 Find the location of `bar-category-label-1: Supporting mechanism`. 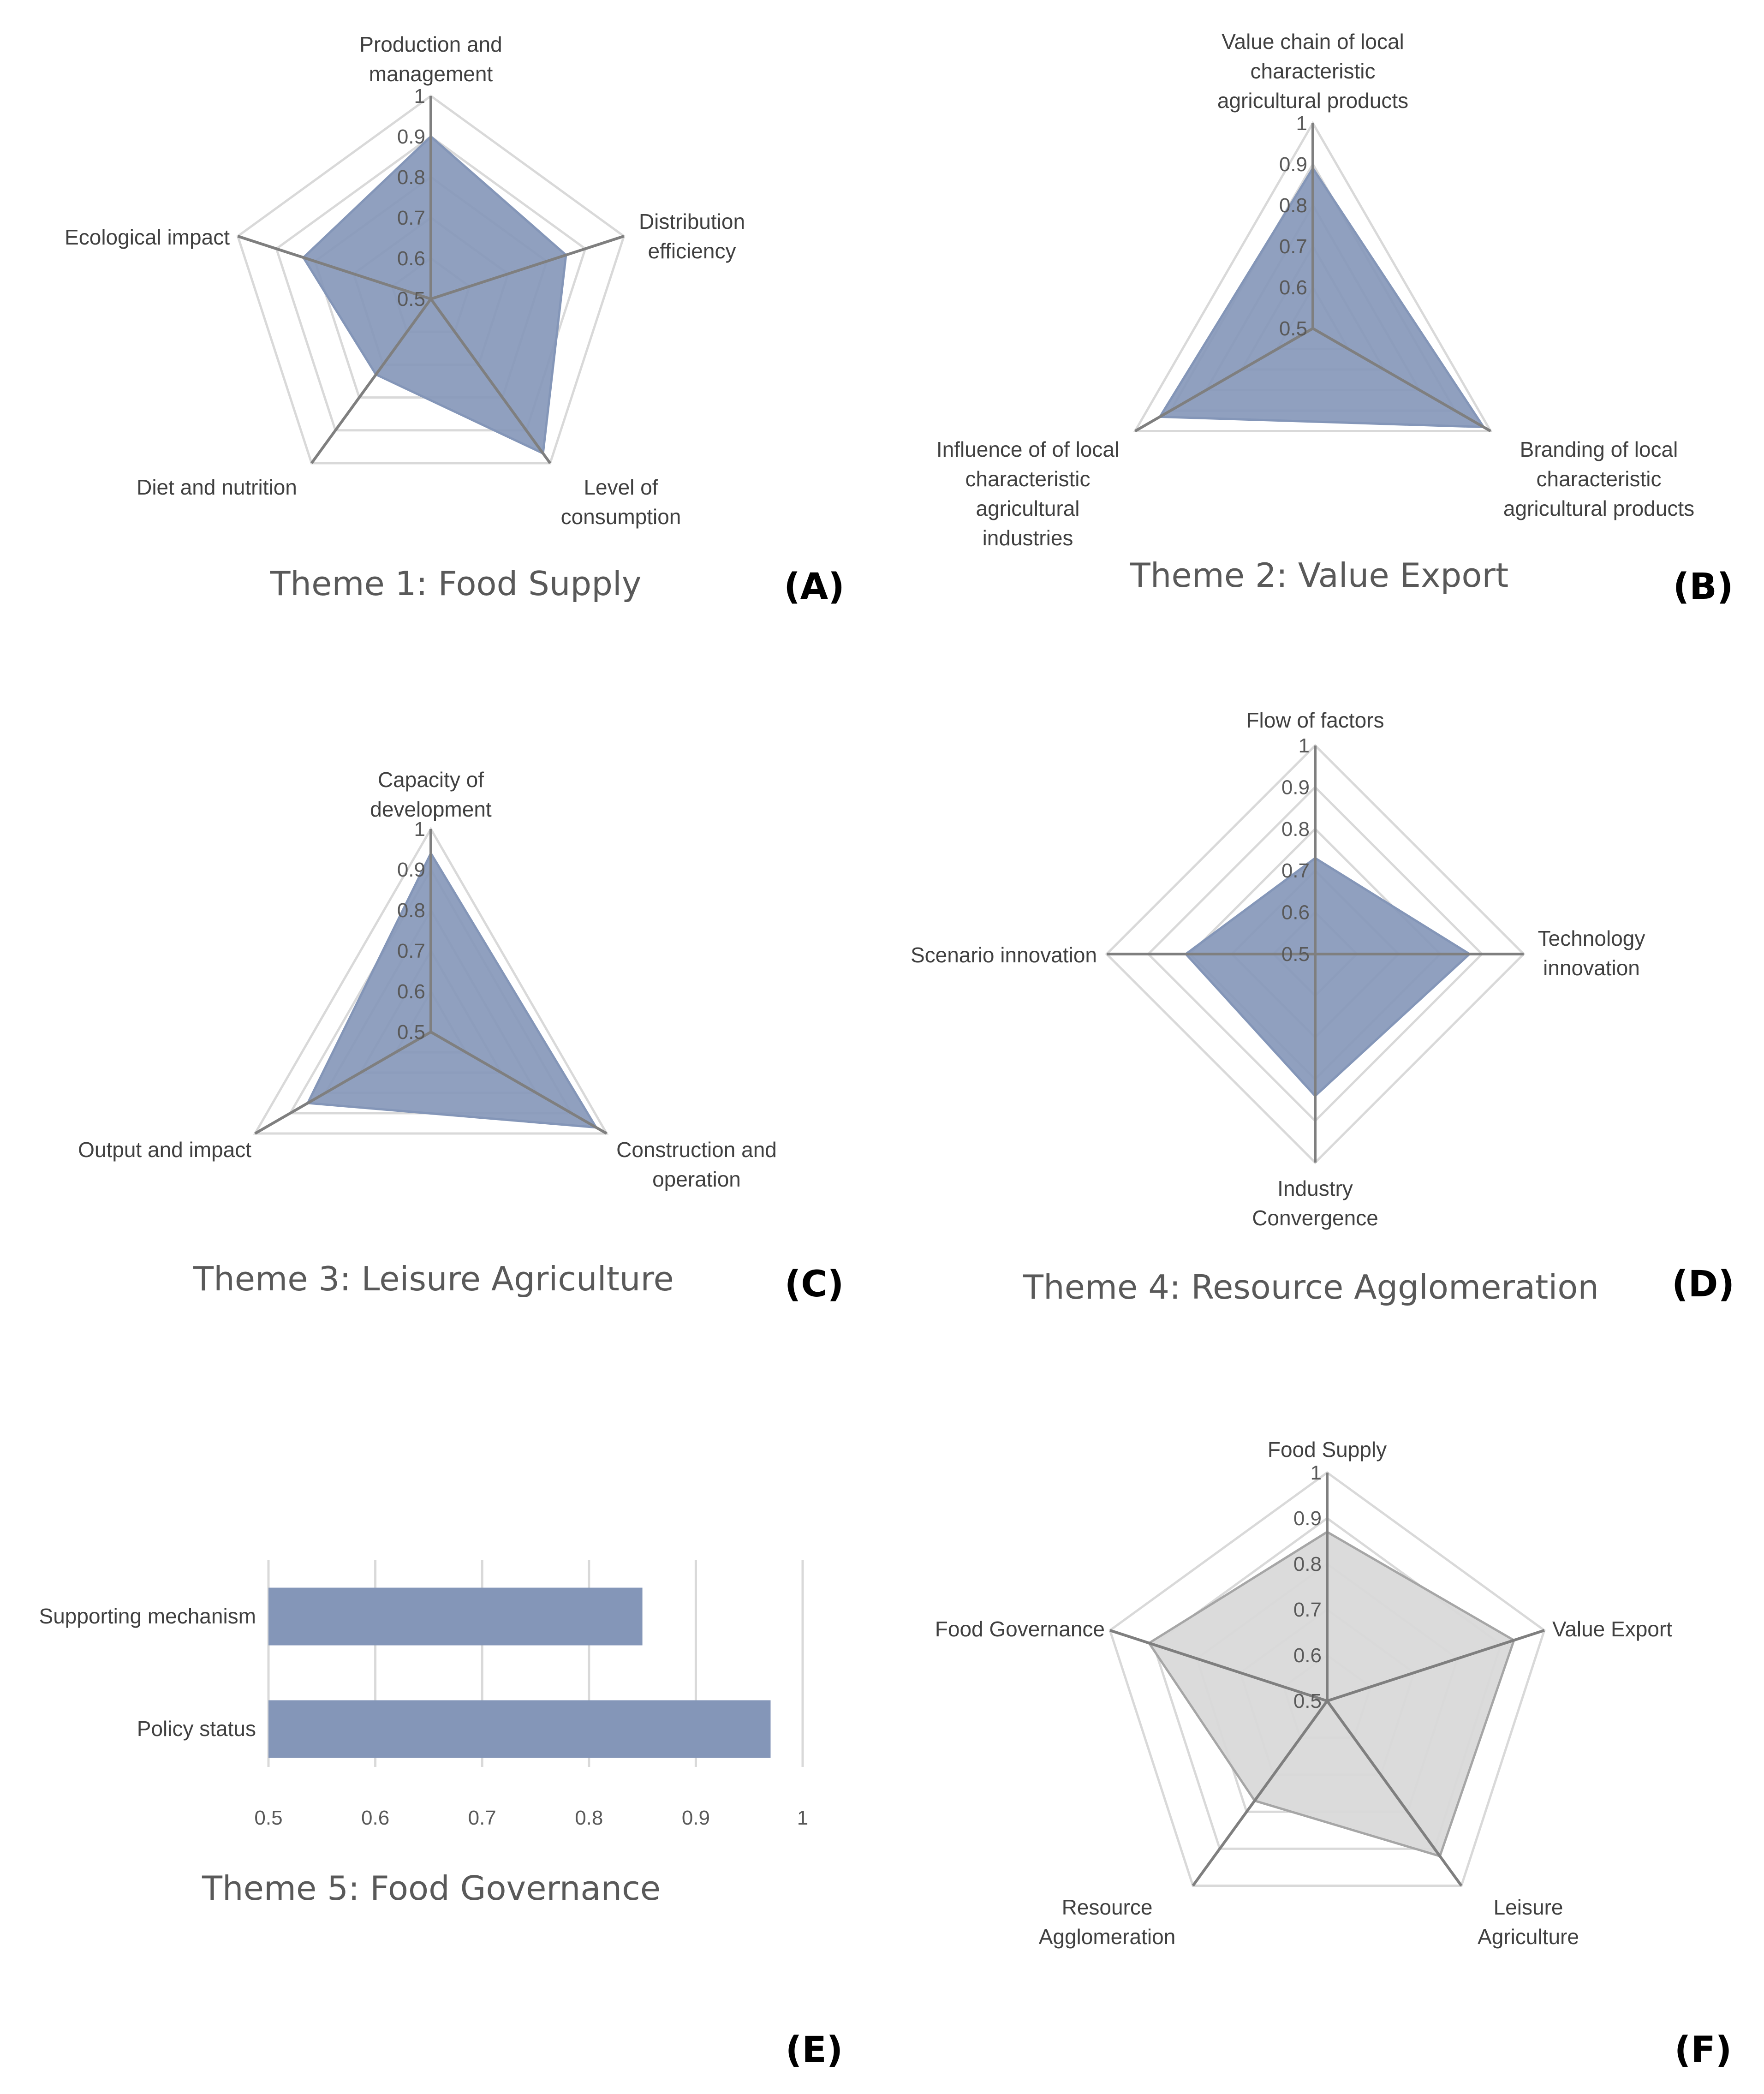

bar-category-label-1: Supporting mechanism is located at coordinates (147, 1616).